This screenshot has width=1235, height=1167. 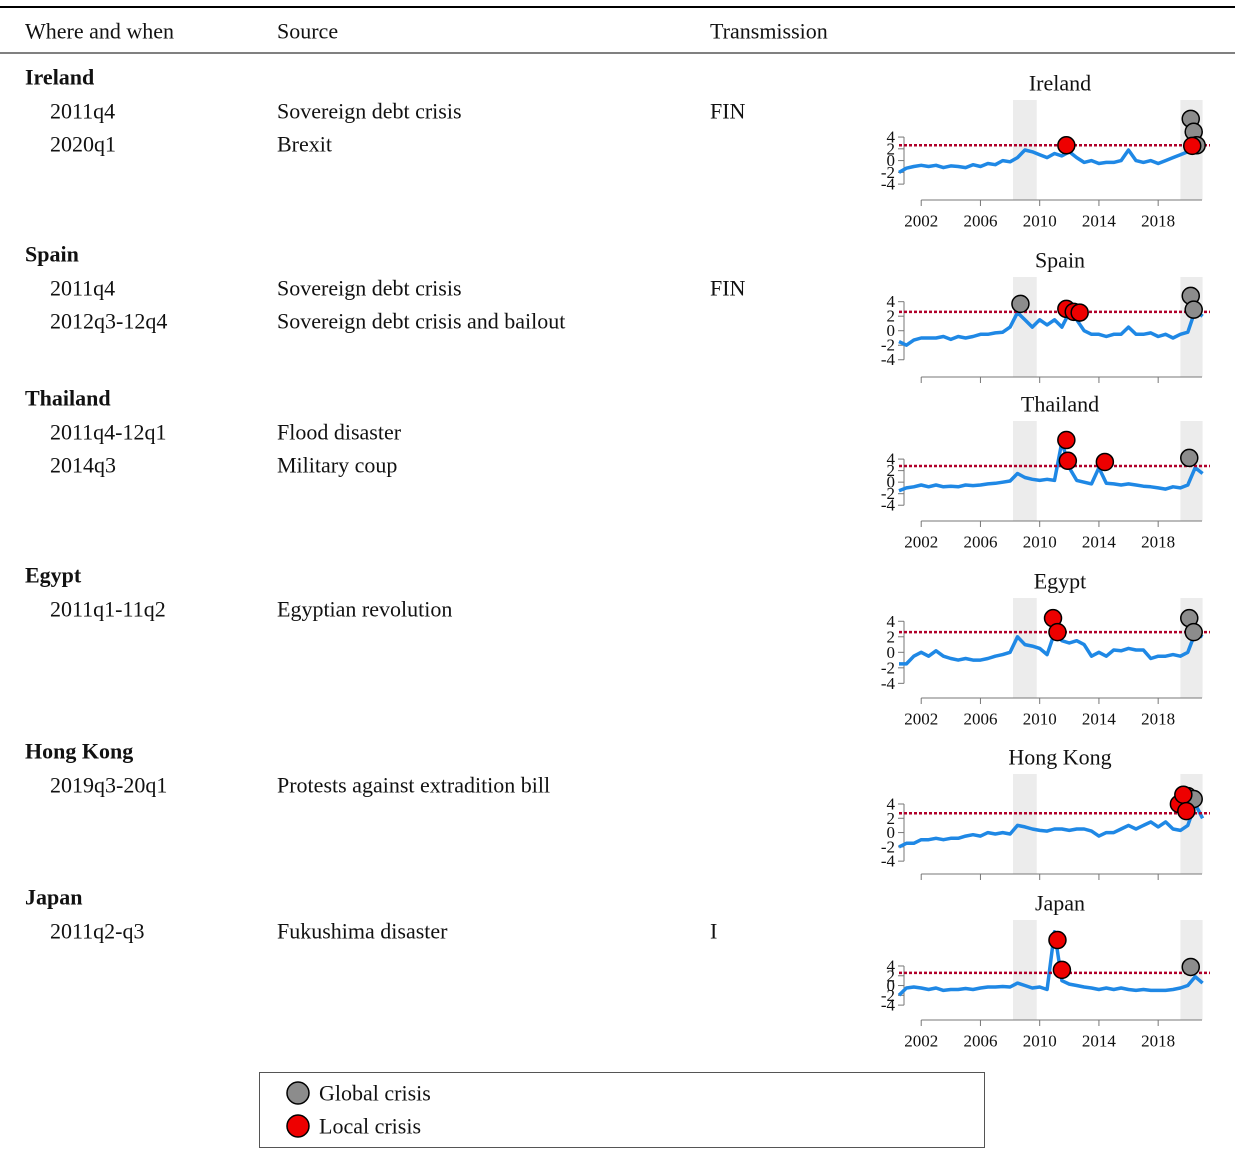 What do you see at coordinates (1060, 581) in the screenshot?
I see `chart-title: Egypt` at bounding box center [1060, 581].